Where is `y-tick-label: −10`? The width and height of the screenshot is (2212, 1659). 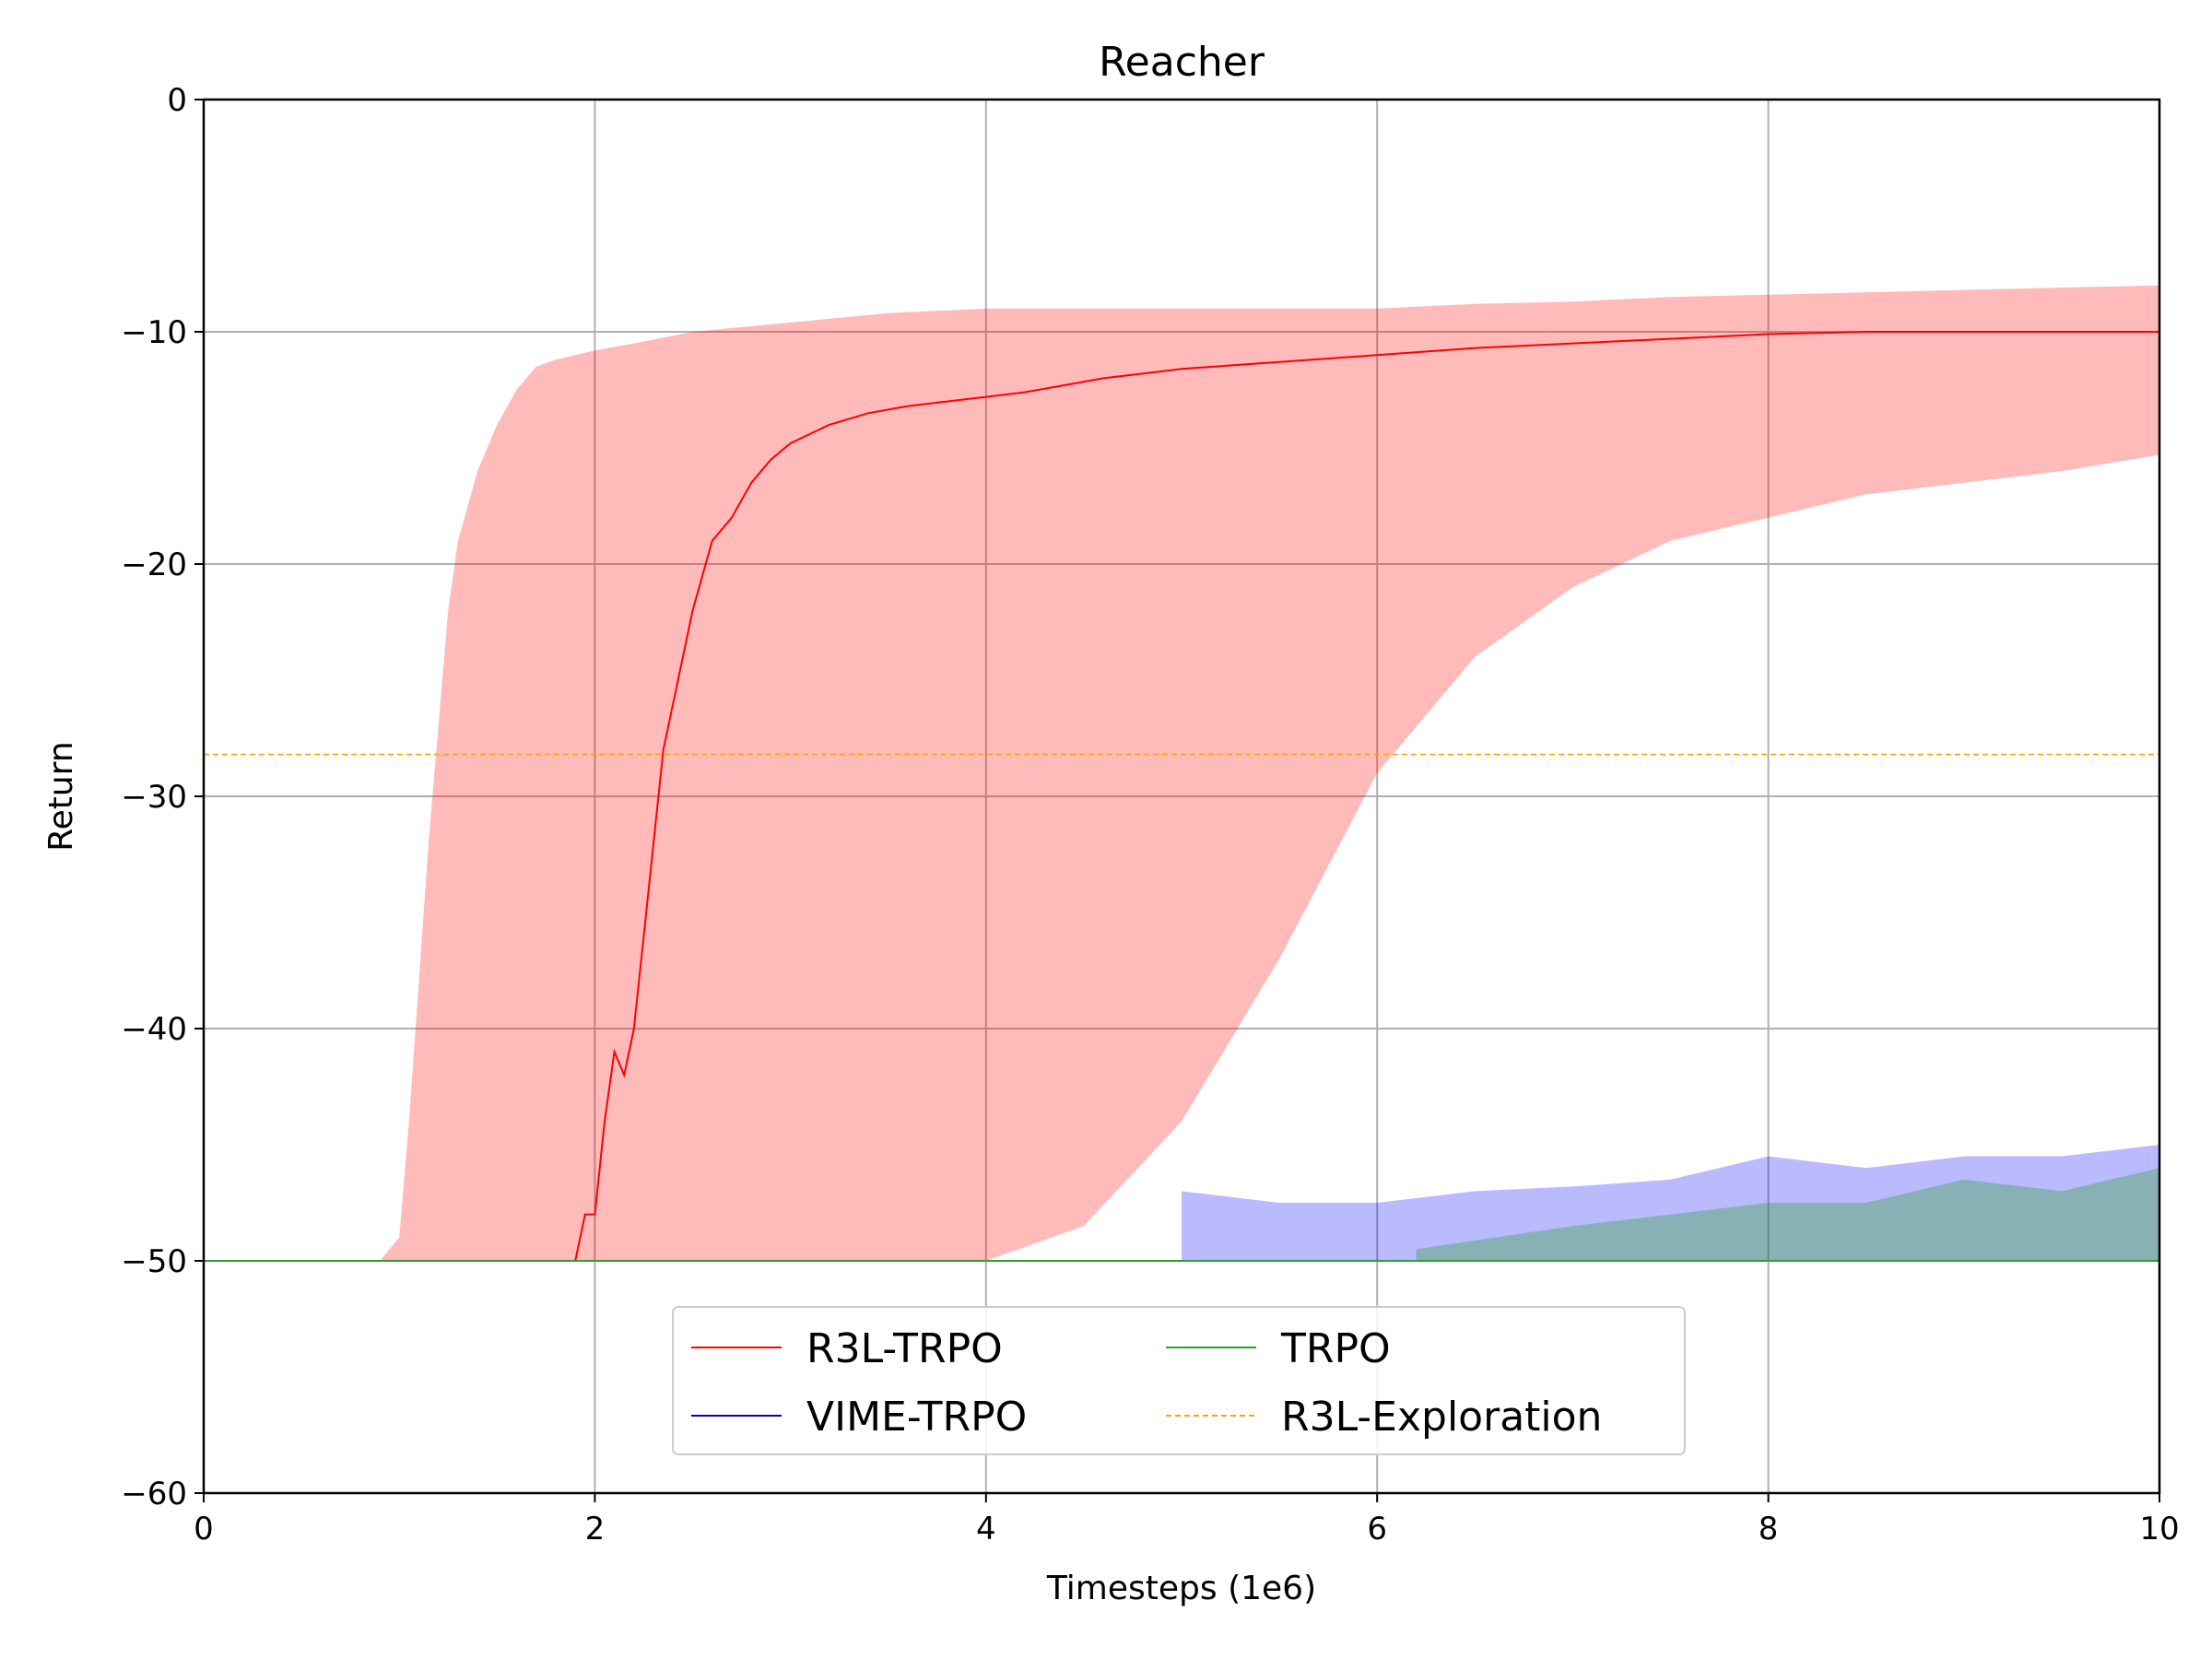 y-tick-label: −10 is located at coordinates (154, 332).